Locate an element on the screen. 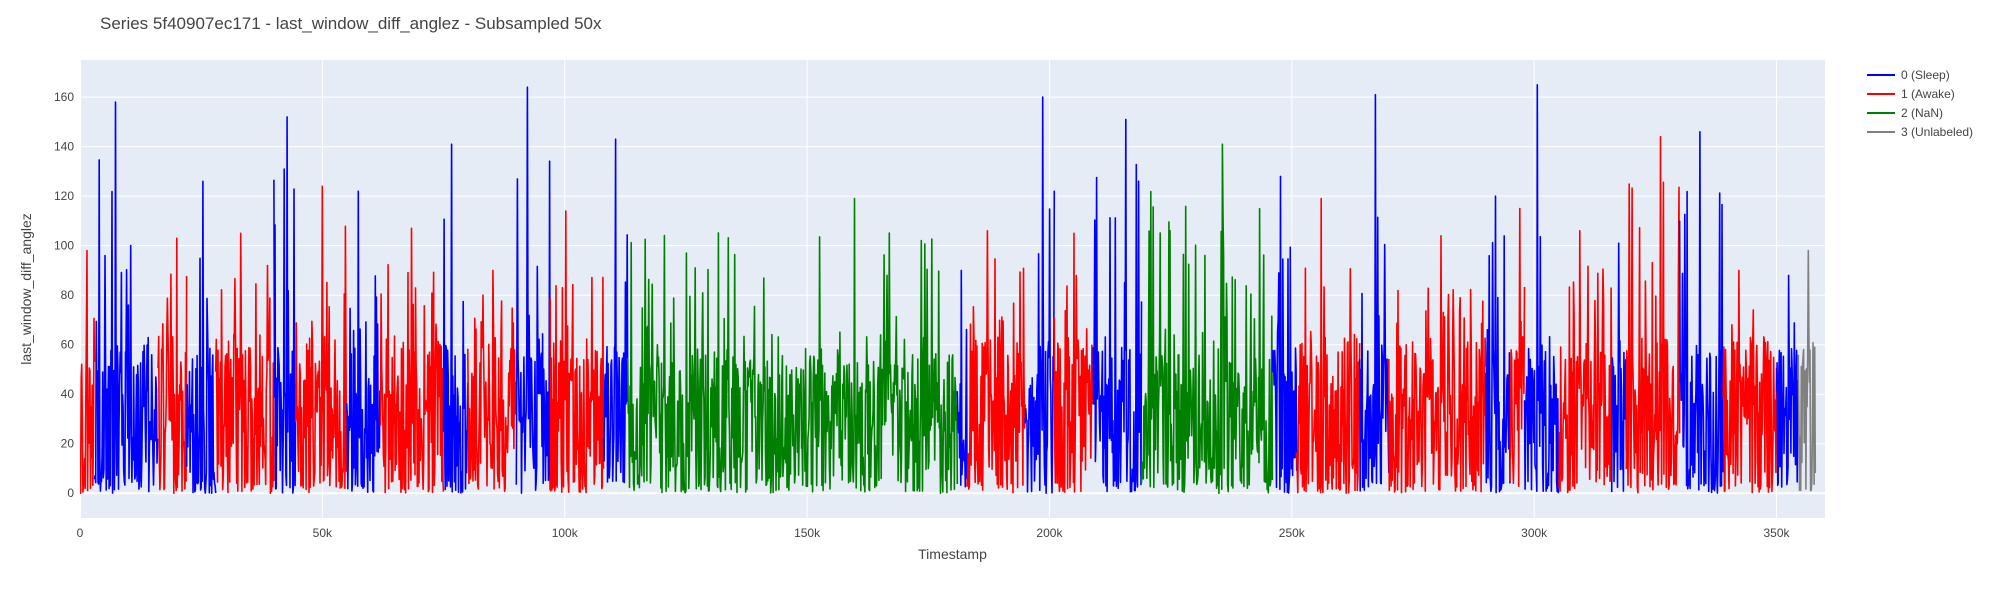  x-tick-label: 250k is located at coordinates (1292, 533).